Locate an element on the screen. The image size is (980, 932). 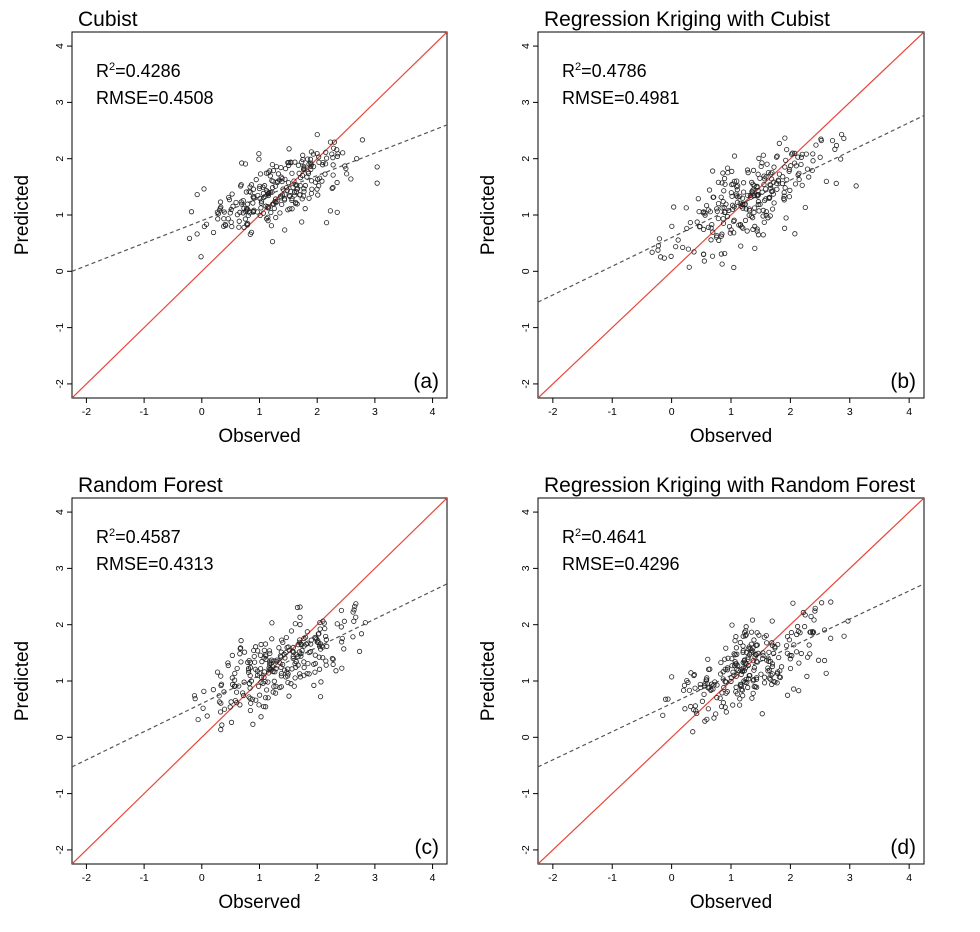
rmse-label: RMSE=0.4296 is located at coordinates (621, 564).